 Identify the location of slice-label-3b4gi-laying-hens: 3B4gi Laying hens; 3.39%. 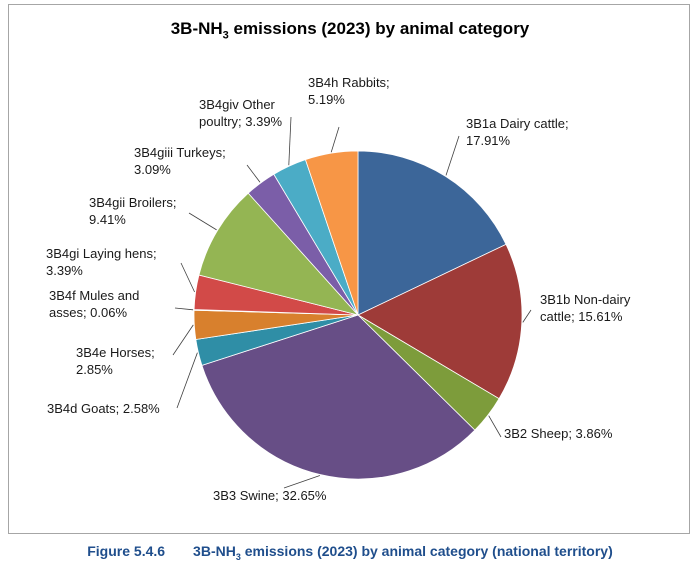
(101, 262).